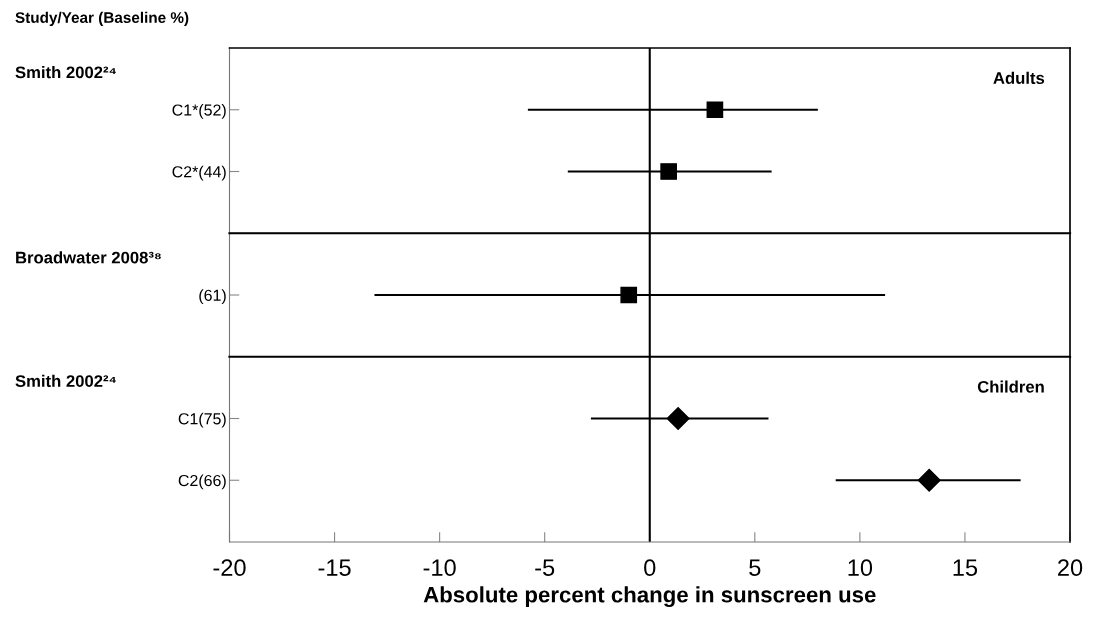 This screenshot has width=1093, height=629. Describe the element at coordinates (545, 568) in the screenshot. I see `x-tick-label: -5` at that location.